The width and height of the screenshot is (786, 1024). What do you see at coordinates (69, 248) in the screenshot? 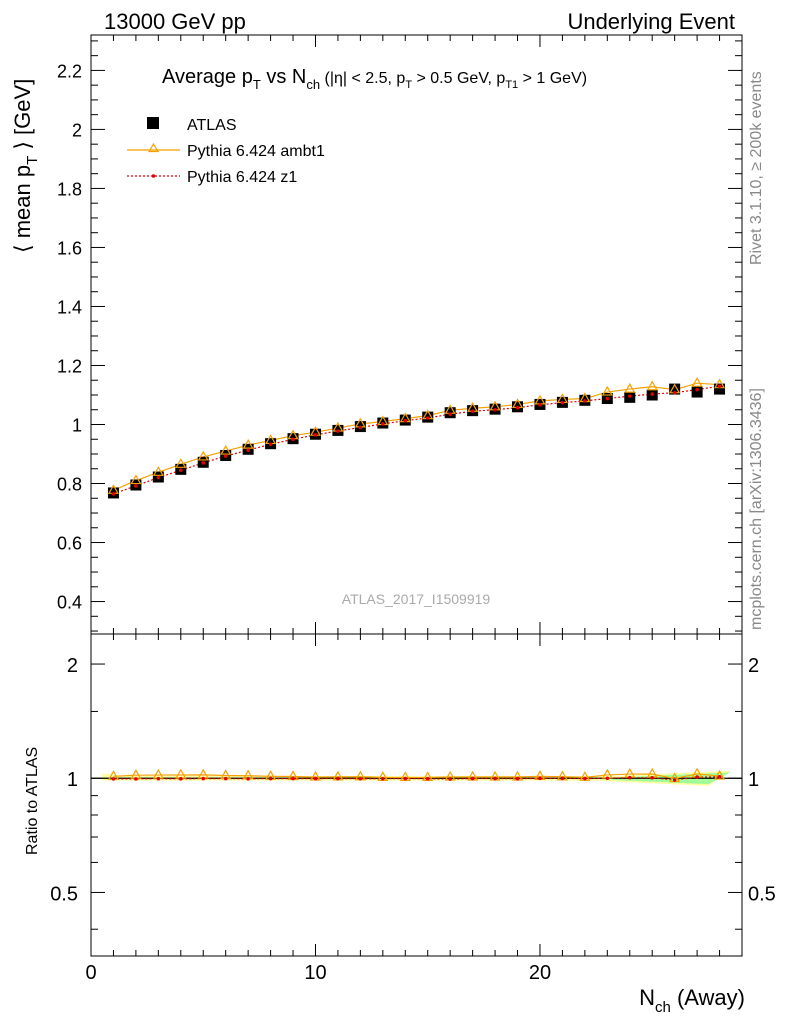
I see `y-tick-label: 1.6` at bounding box center [69, 248].